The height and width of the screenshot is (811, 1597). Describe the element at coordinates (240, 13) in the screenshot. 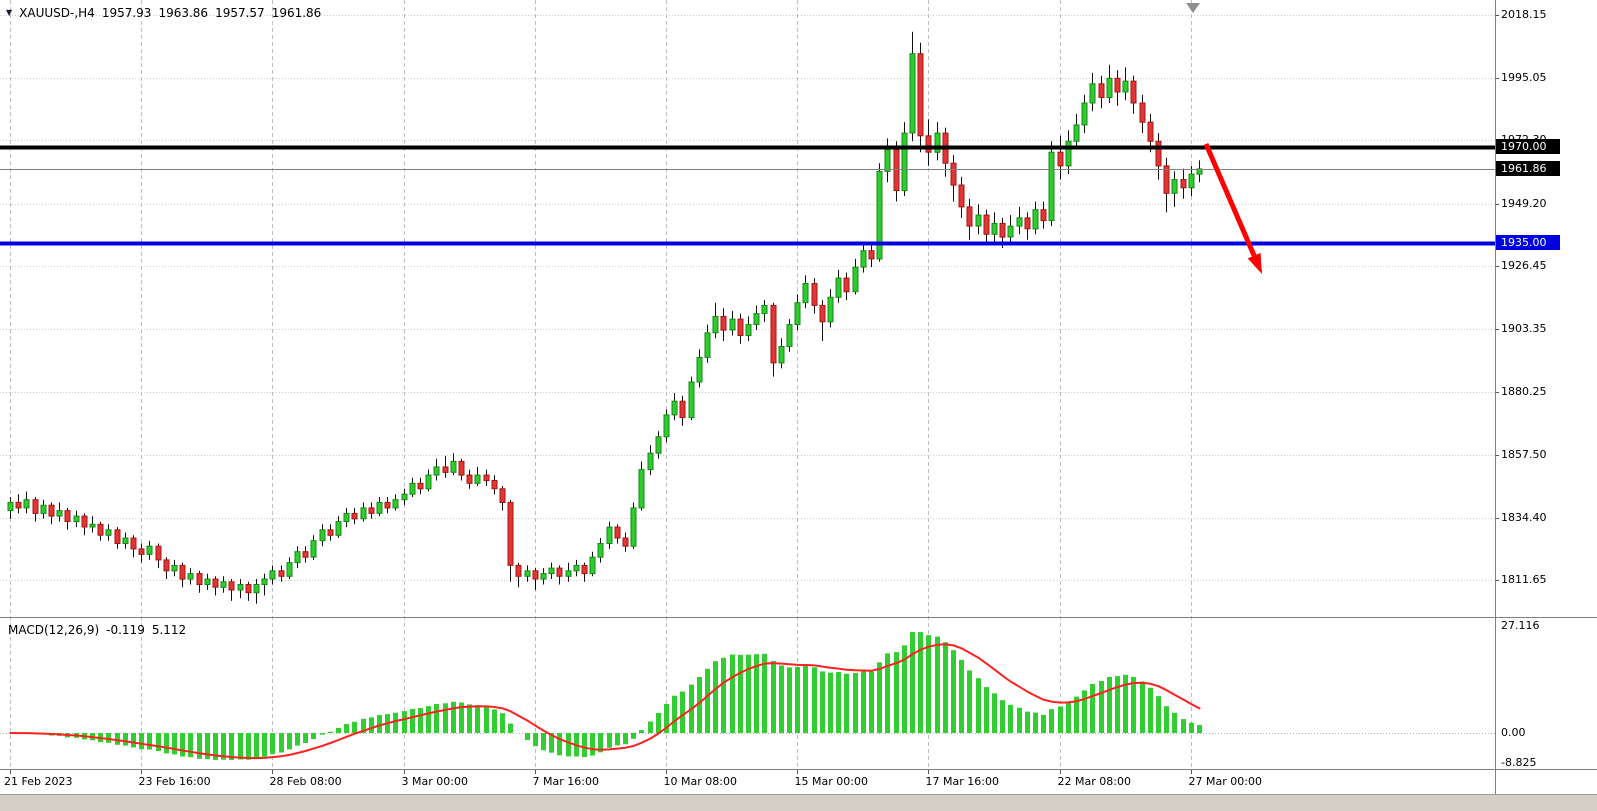

I see `ohlc-low: 1957.57` at that location.